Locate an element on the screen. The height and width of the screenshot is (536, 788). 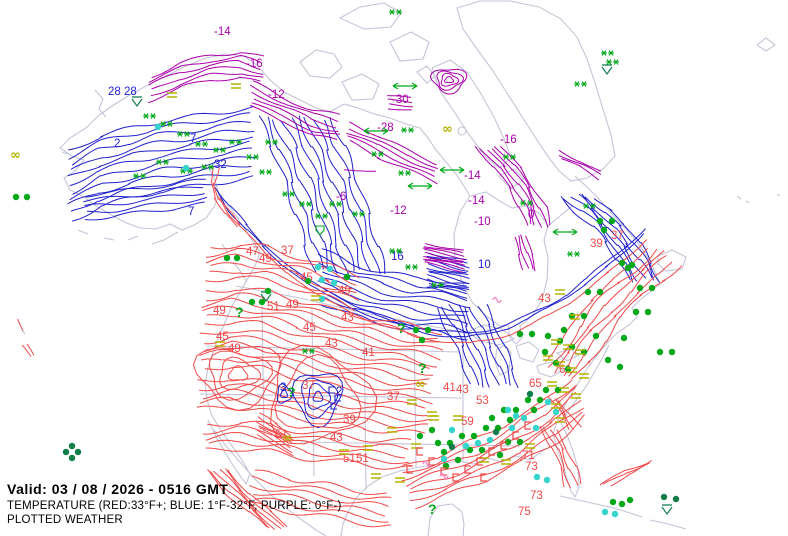
temperature-label: -10 is located at coordinates (482, 222).